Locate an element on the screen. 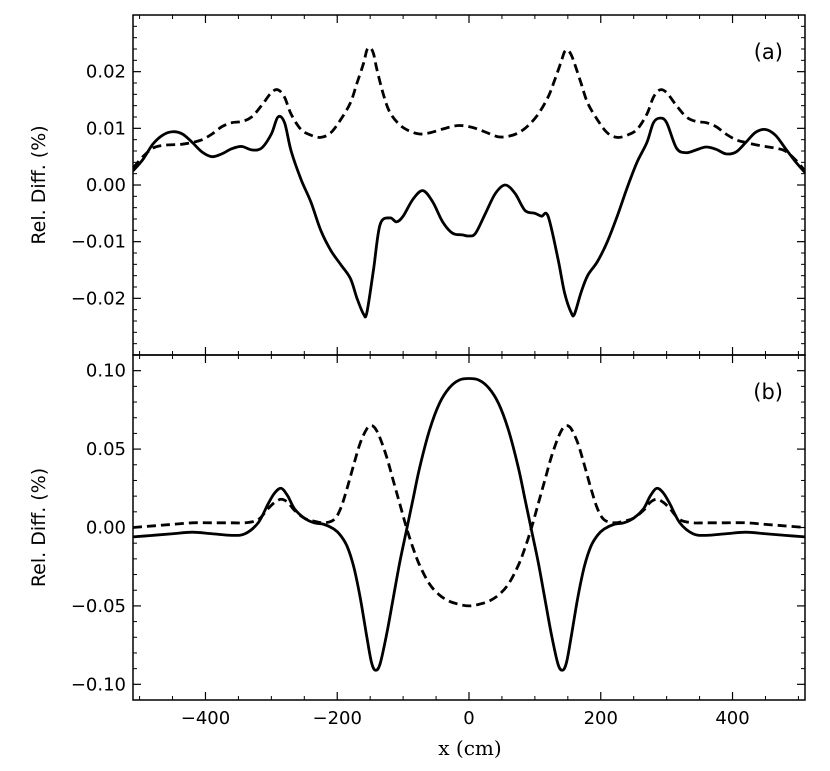 This screenshot has height=771, width=830. panel-b-x-tick-label: 400 is located at coordinates (732, 718).